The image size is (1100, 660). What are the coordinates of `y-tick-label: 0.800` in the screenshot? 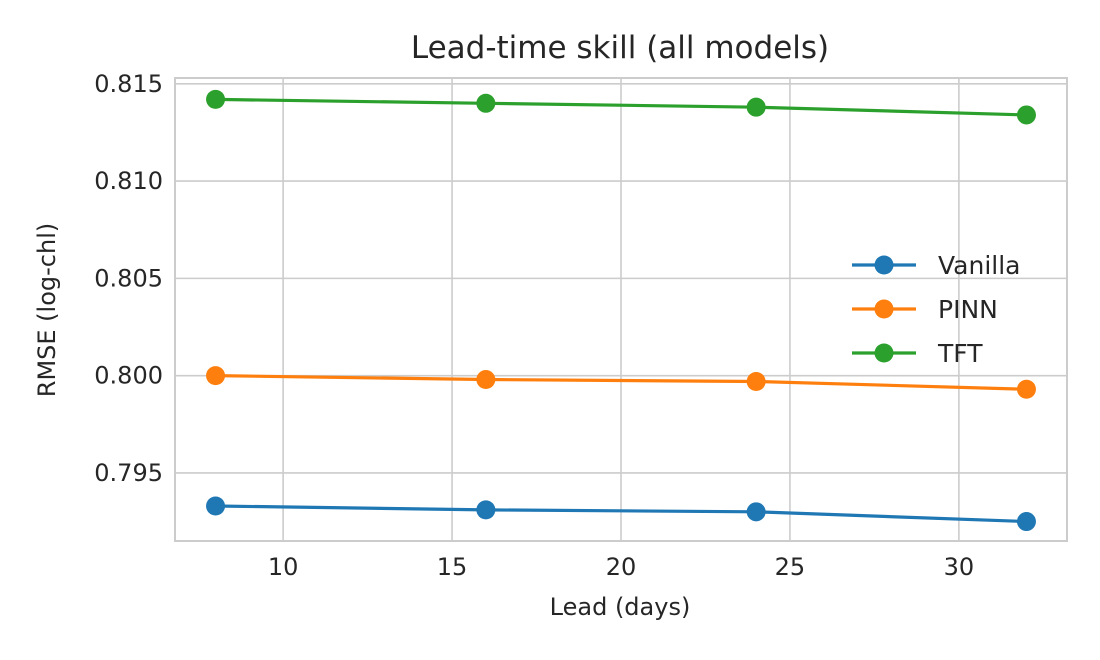 It's located at (128, 376).